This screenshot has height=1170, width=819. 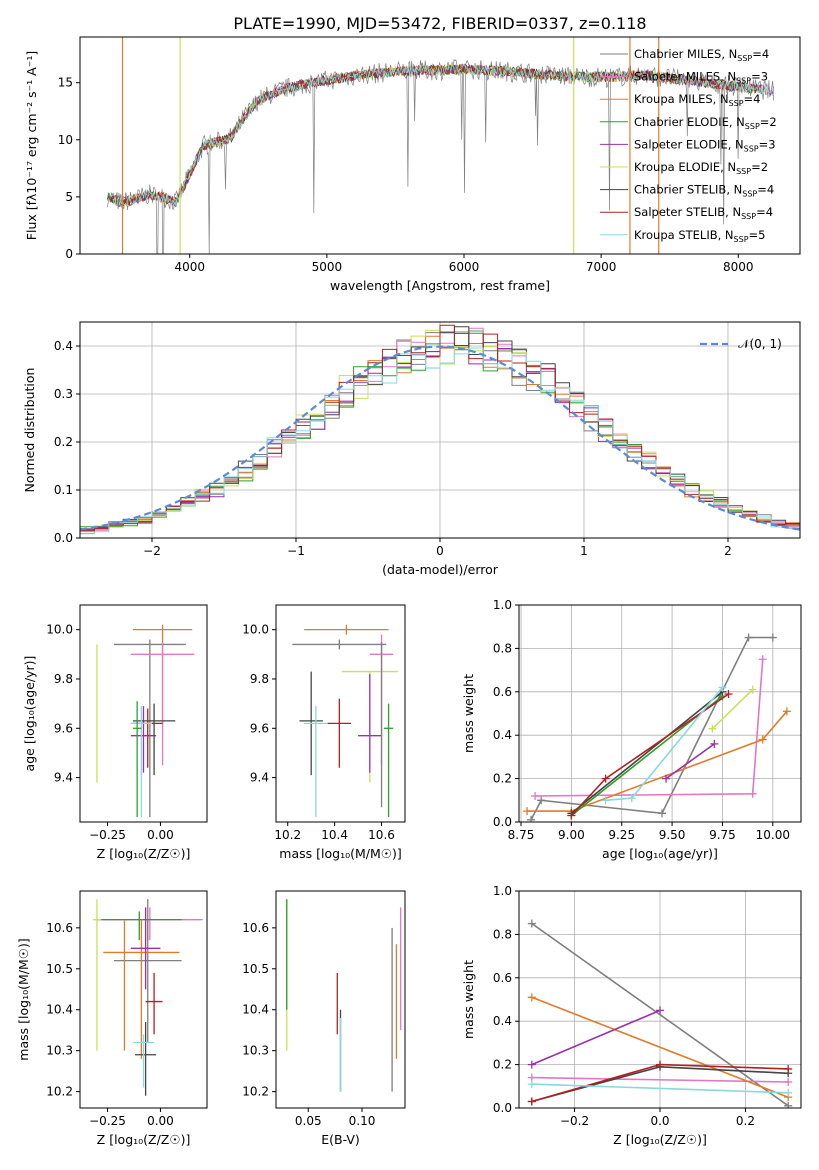 I want to click on y-tick-label: 10.4, so click(x=59, y=1010).